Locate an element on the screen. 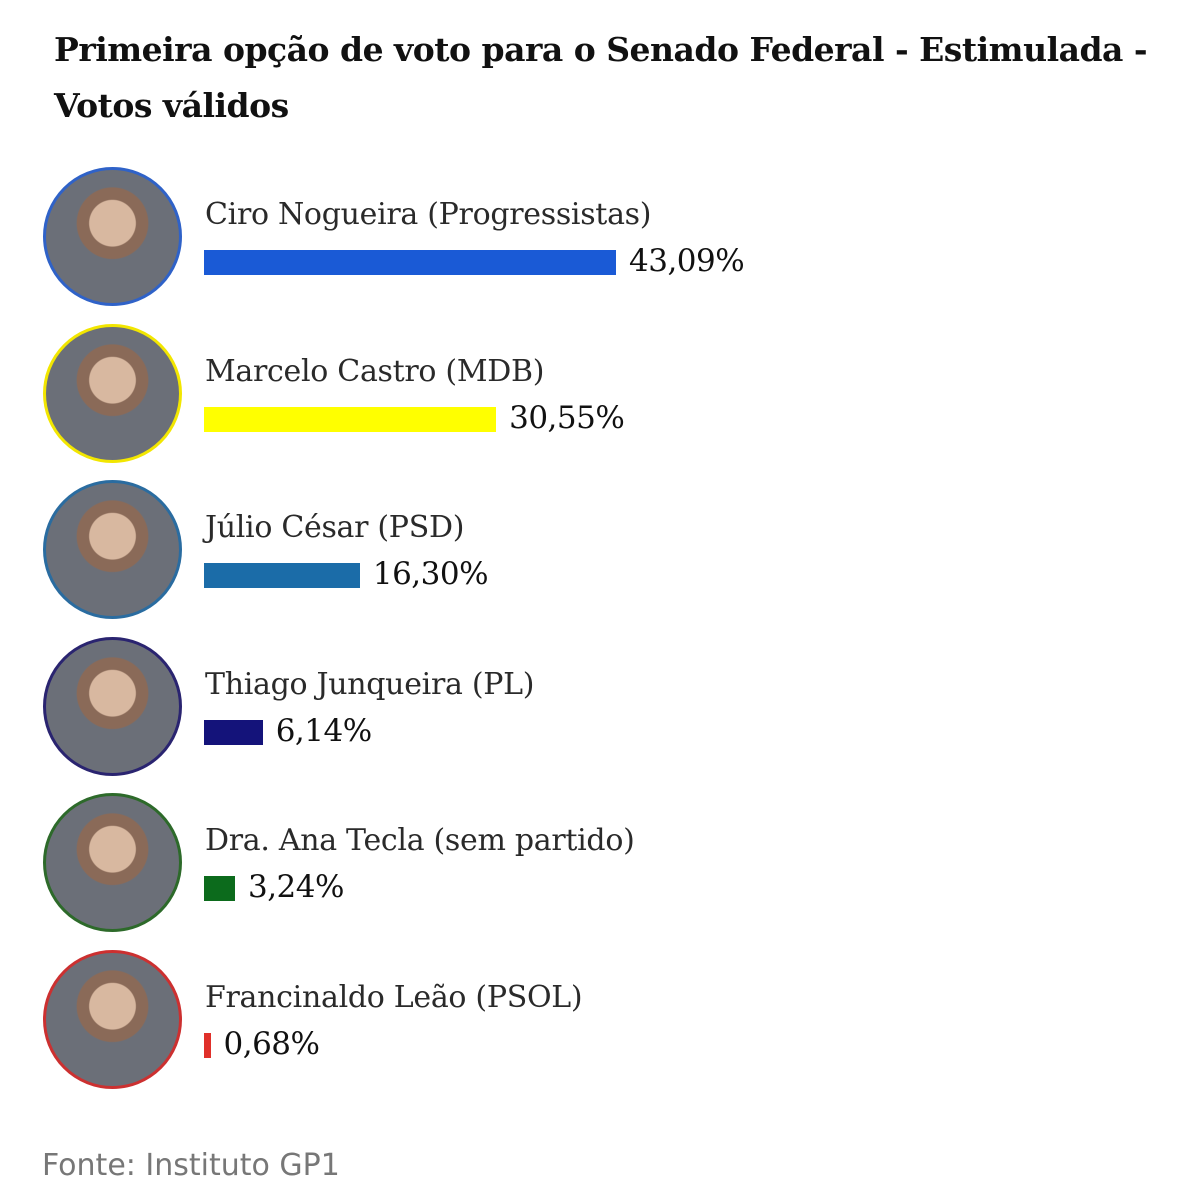  category-label: Júlio César (PSD) is located at coordinates (335, 527).